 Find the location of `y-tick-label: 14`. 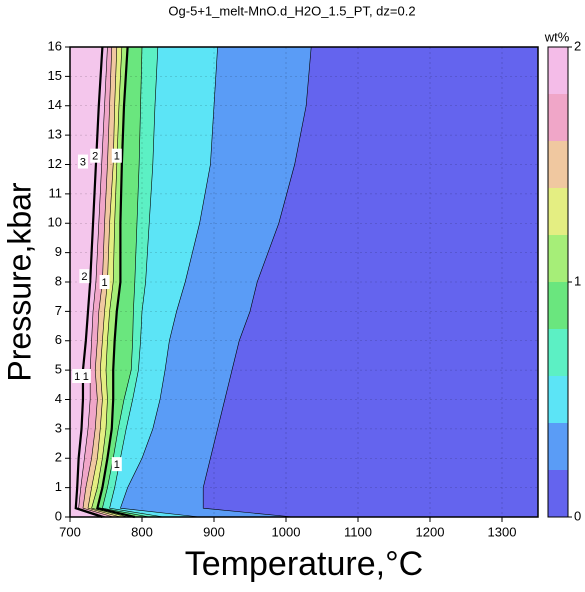

y-tick-label: 14 is located at coordinates (55, 104).